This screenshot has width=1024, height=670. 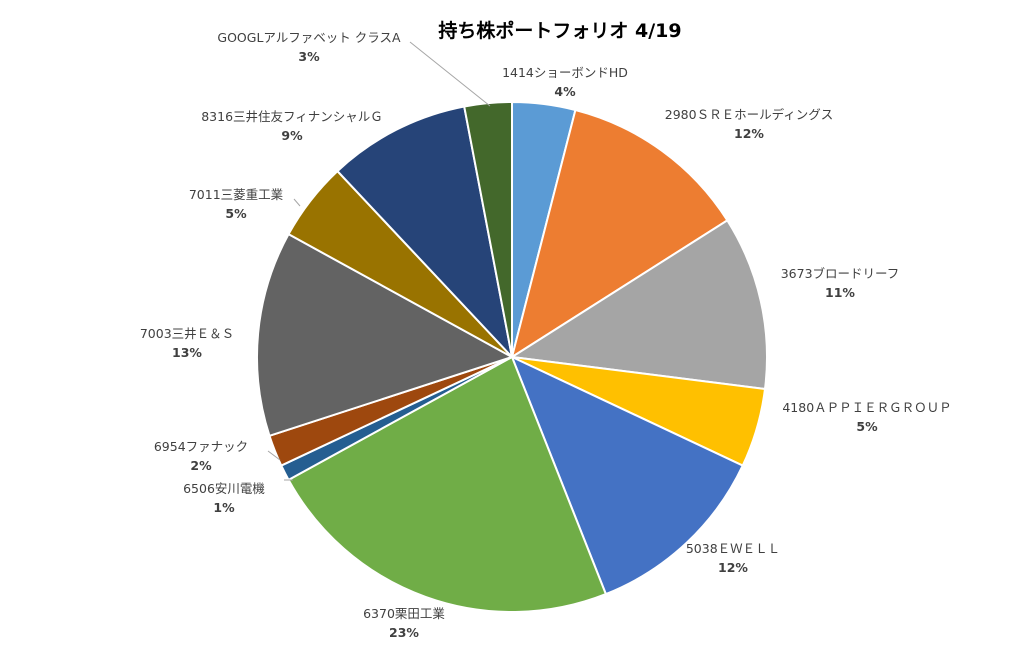 I want to click on slice-name: 7003三井Ｅ＆Ｓ, so click(x=187, y=333).